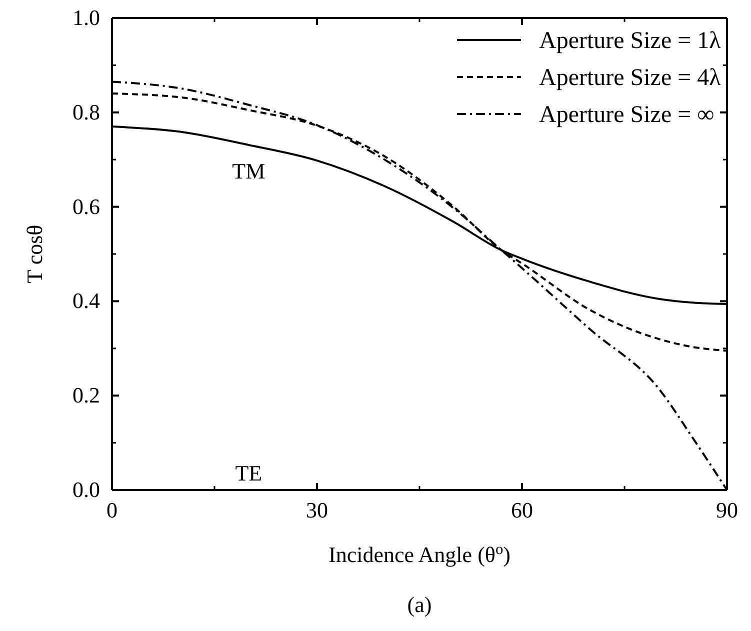  I want to click on legend-label: Aperture Size = ∞, so click(626, 115).